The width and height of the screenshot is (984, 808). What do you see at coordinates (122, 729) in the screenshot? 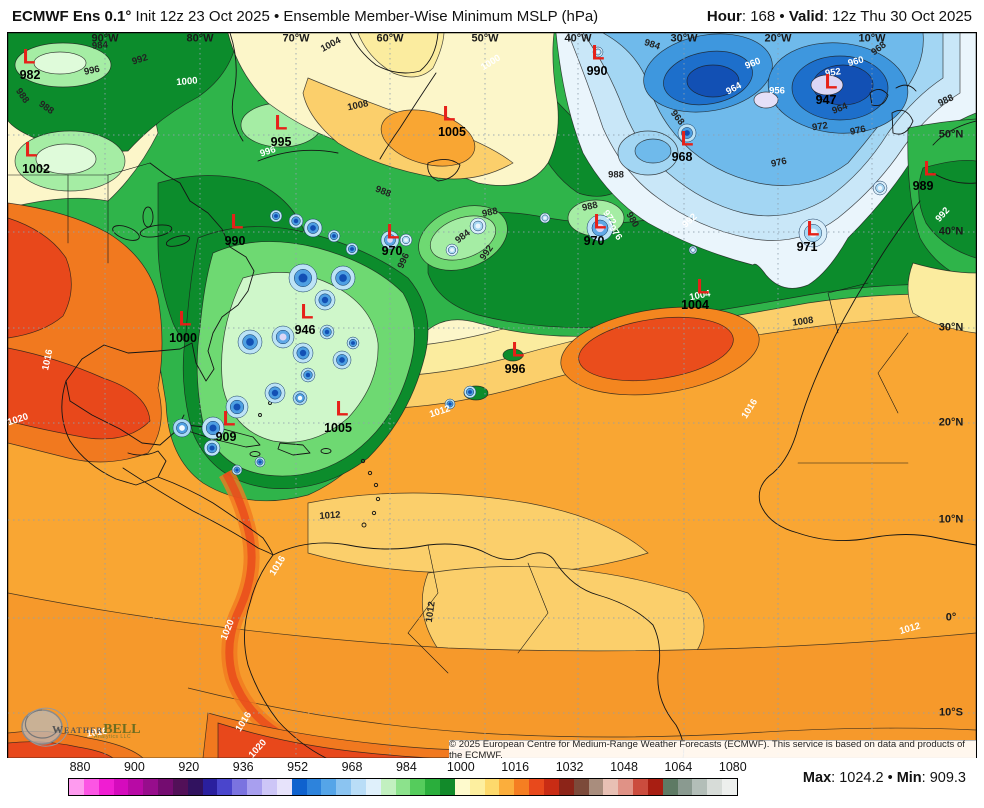
I see `weatherbell-word-bell: BELL` at bounding box center [122, 729].